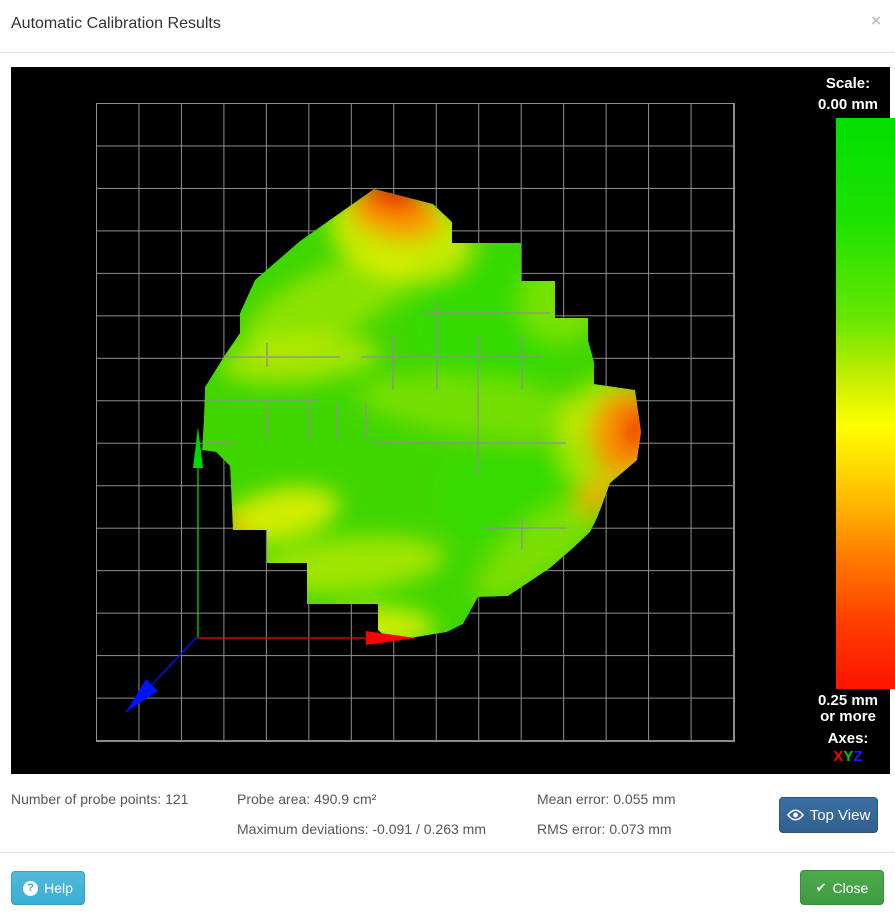  I want to click on axis-z-label: Z, so click(858, 756).